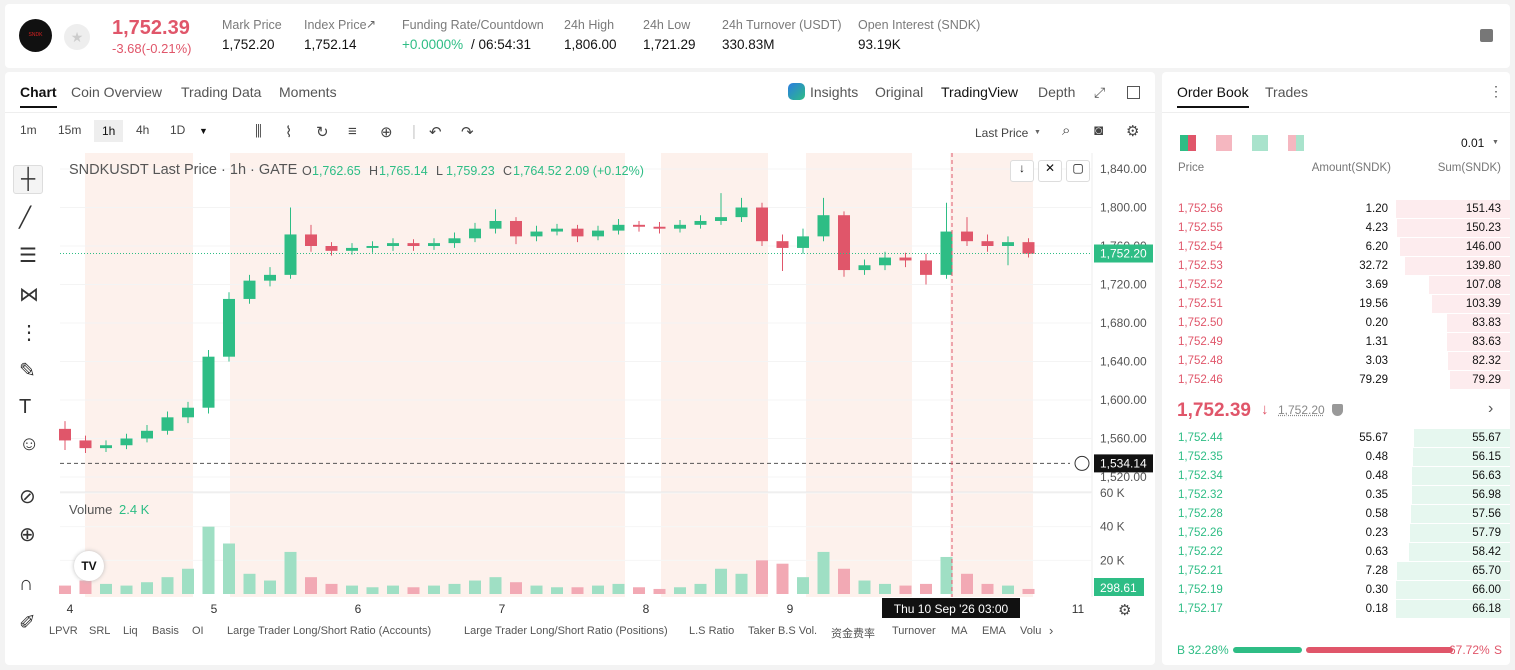 The width and height of the screenshot is (1515, 670). I want to click on ob-price: 1,752.35, so click(1200, 457).